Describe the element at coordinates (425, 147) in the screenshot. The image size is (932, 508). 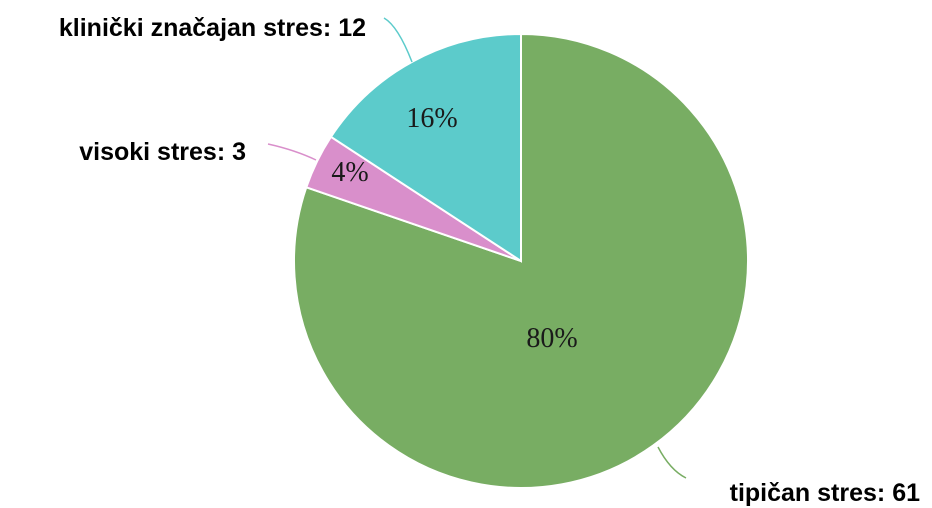
I see `slice-klinicki` at that location.